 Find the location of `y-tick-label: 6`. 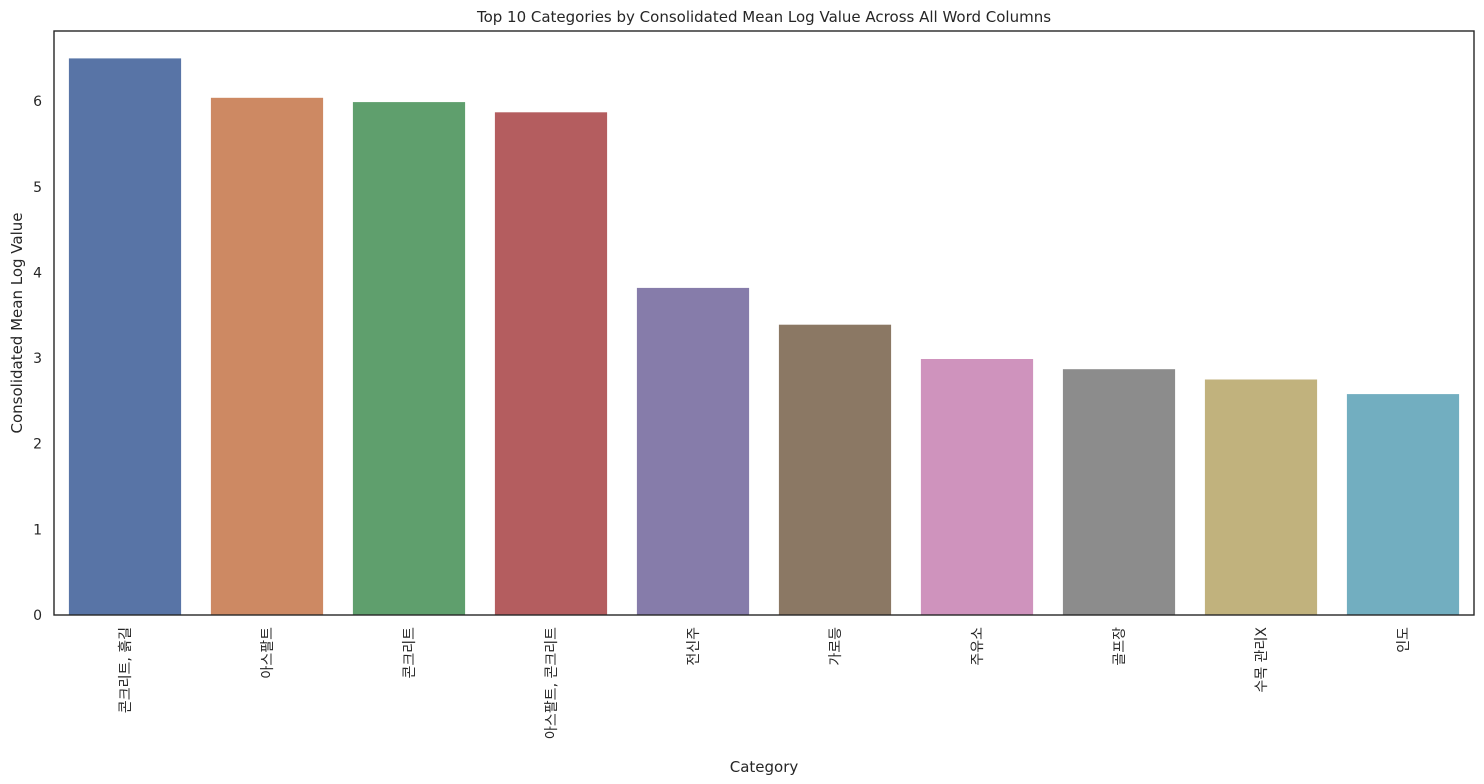

y-tick-label: 6 is located at coordinates (37, 102).